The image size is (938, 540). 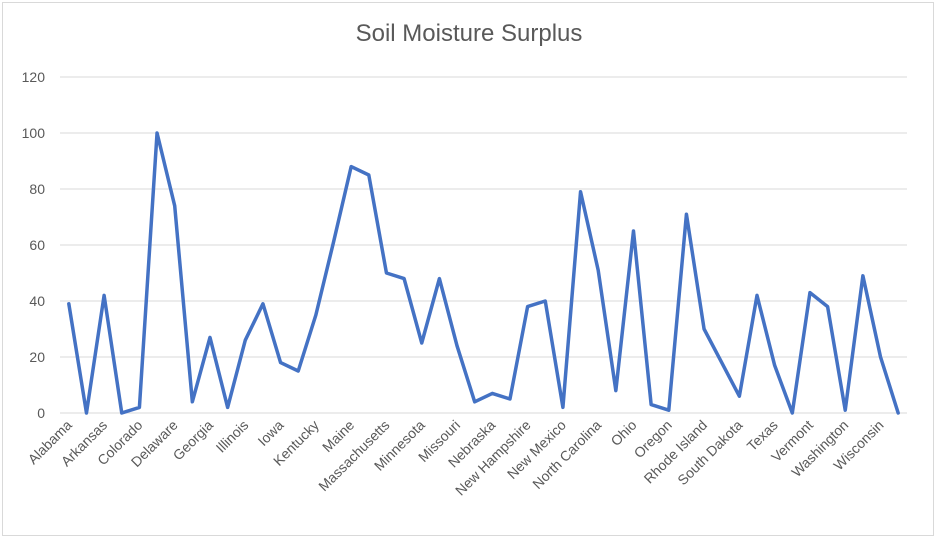 What do you see at coordinates (245, 340) in the screenshot?
I see `data-point-illinois` at bounding box center [245, 340].